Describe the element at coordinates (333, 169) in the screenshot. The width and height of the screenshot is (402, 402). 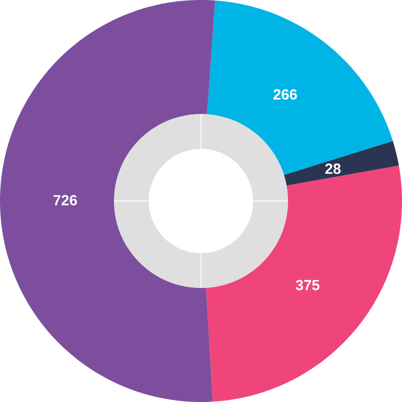
I see `data-label: 28` at that location.